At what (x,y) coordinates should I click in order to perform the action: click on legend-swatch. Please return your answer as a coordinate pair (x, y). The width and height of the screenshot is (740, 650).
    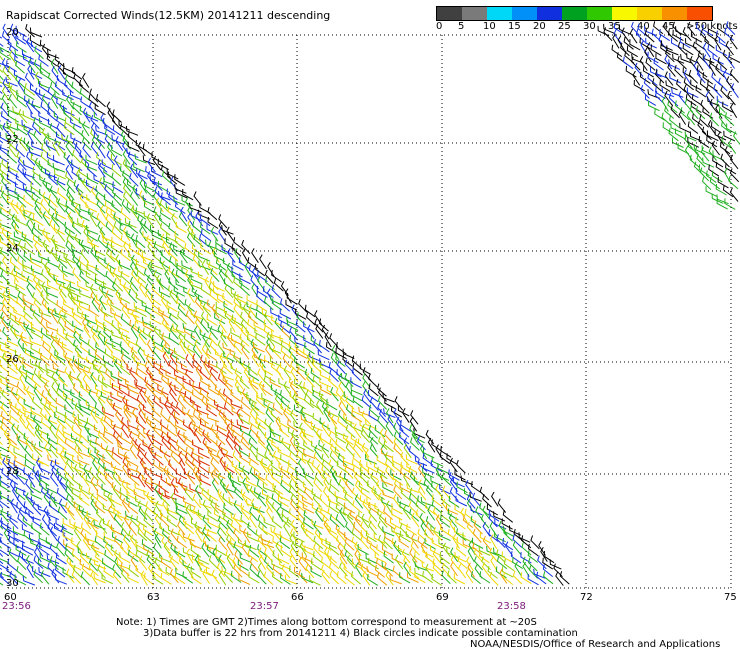
    Looking at the image, I should click on (549, 13).